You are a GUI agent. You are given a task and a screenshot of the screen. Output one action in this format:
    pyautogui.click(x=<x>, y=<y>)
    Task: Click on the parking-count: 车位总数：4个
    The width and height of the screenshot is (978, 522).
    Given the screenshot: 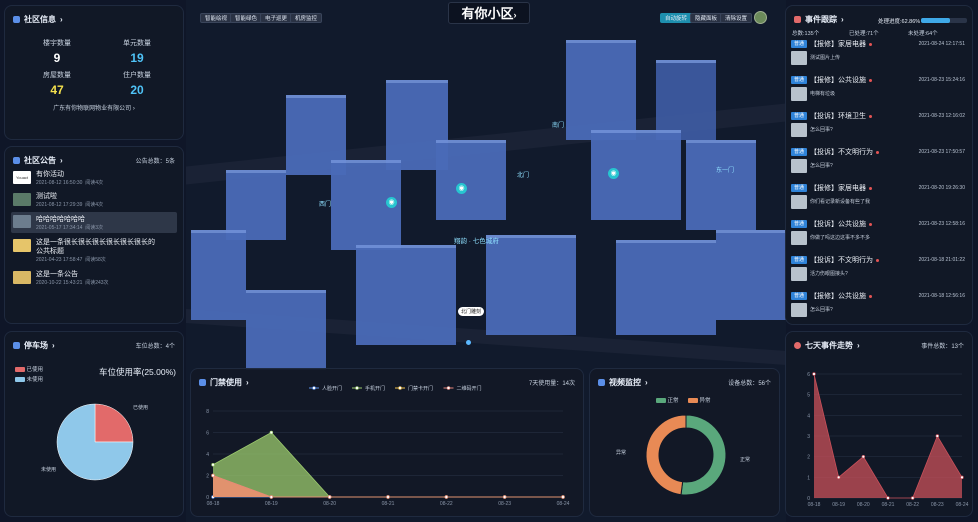 What is the action you would take?
    pyautogui.click(x=155, y=345)
    